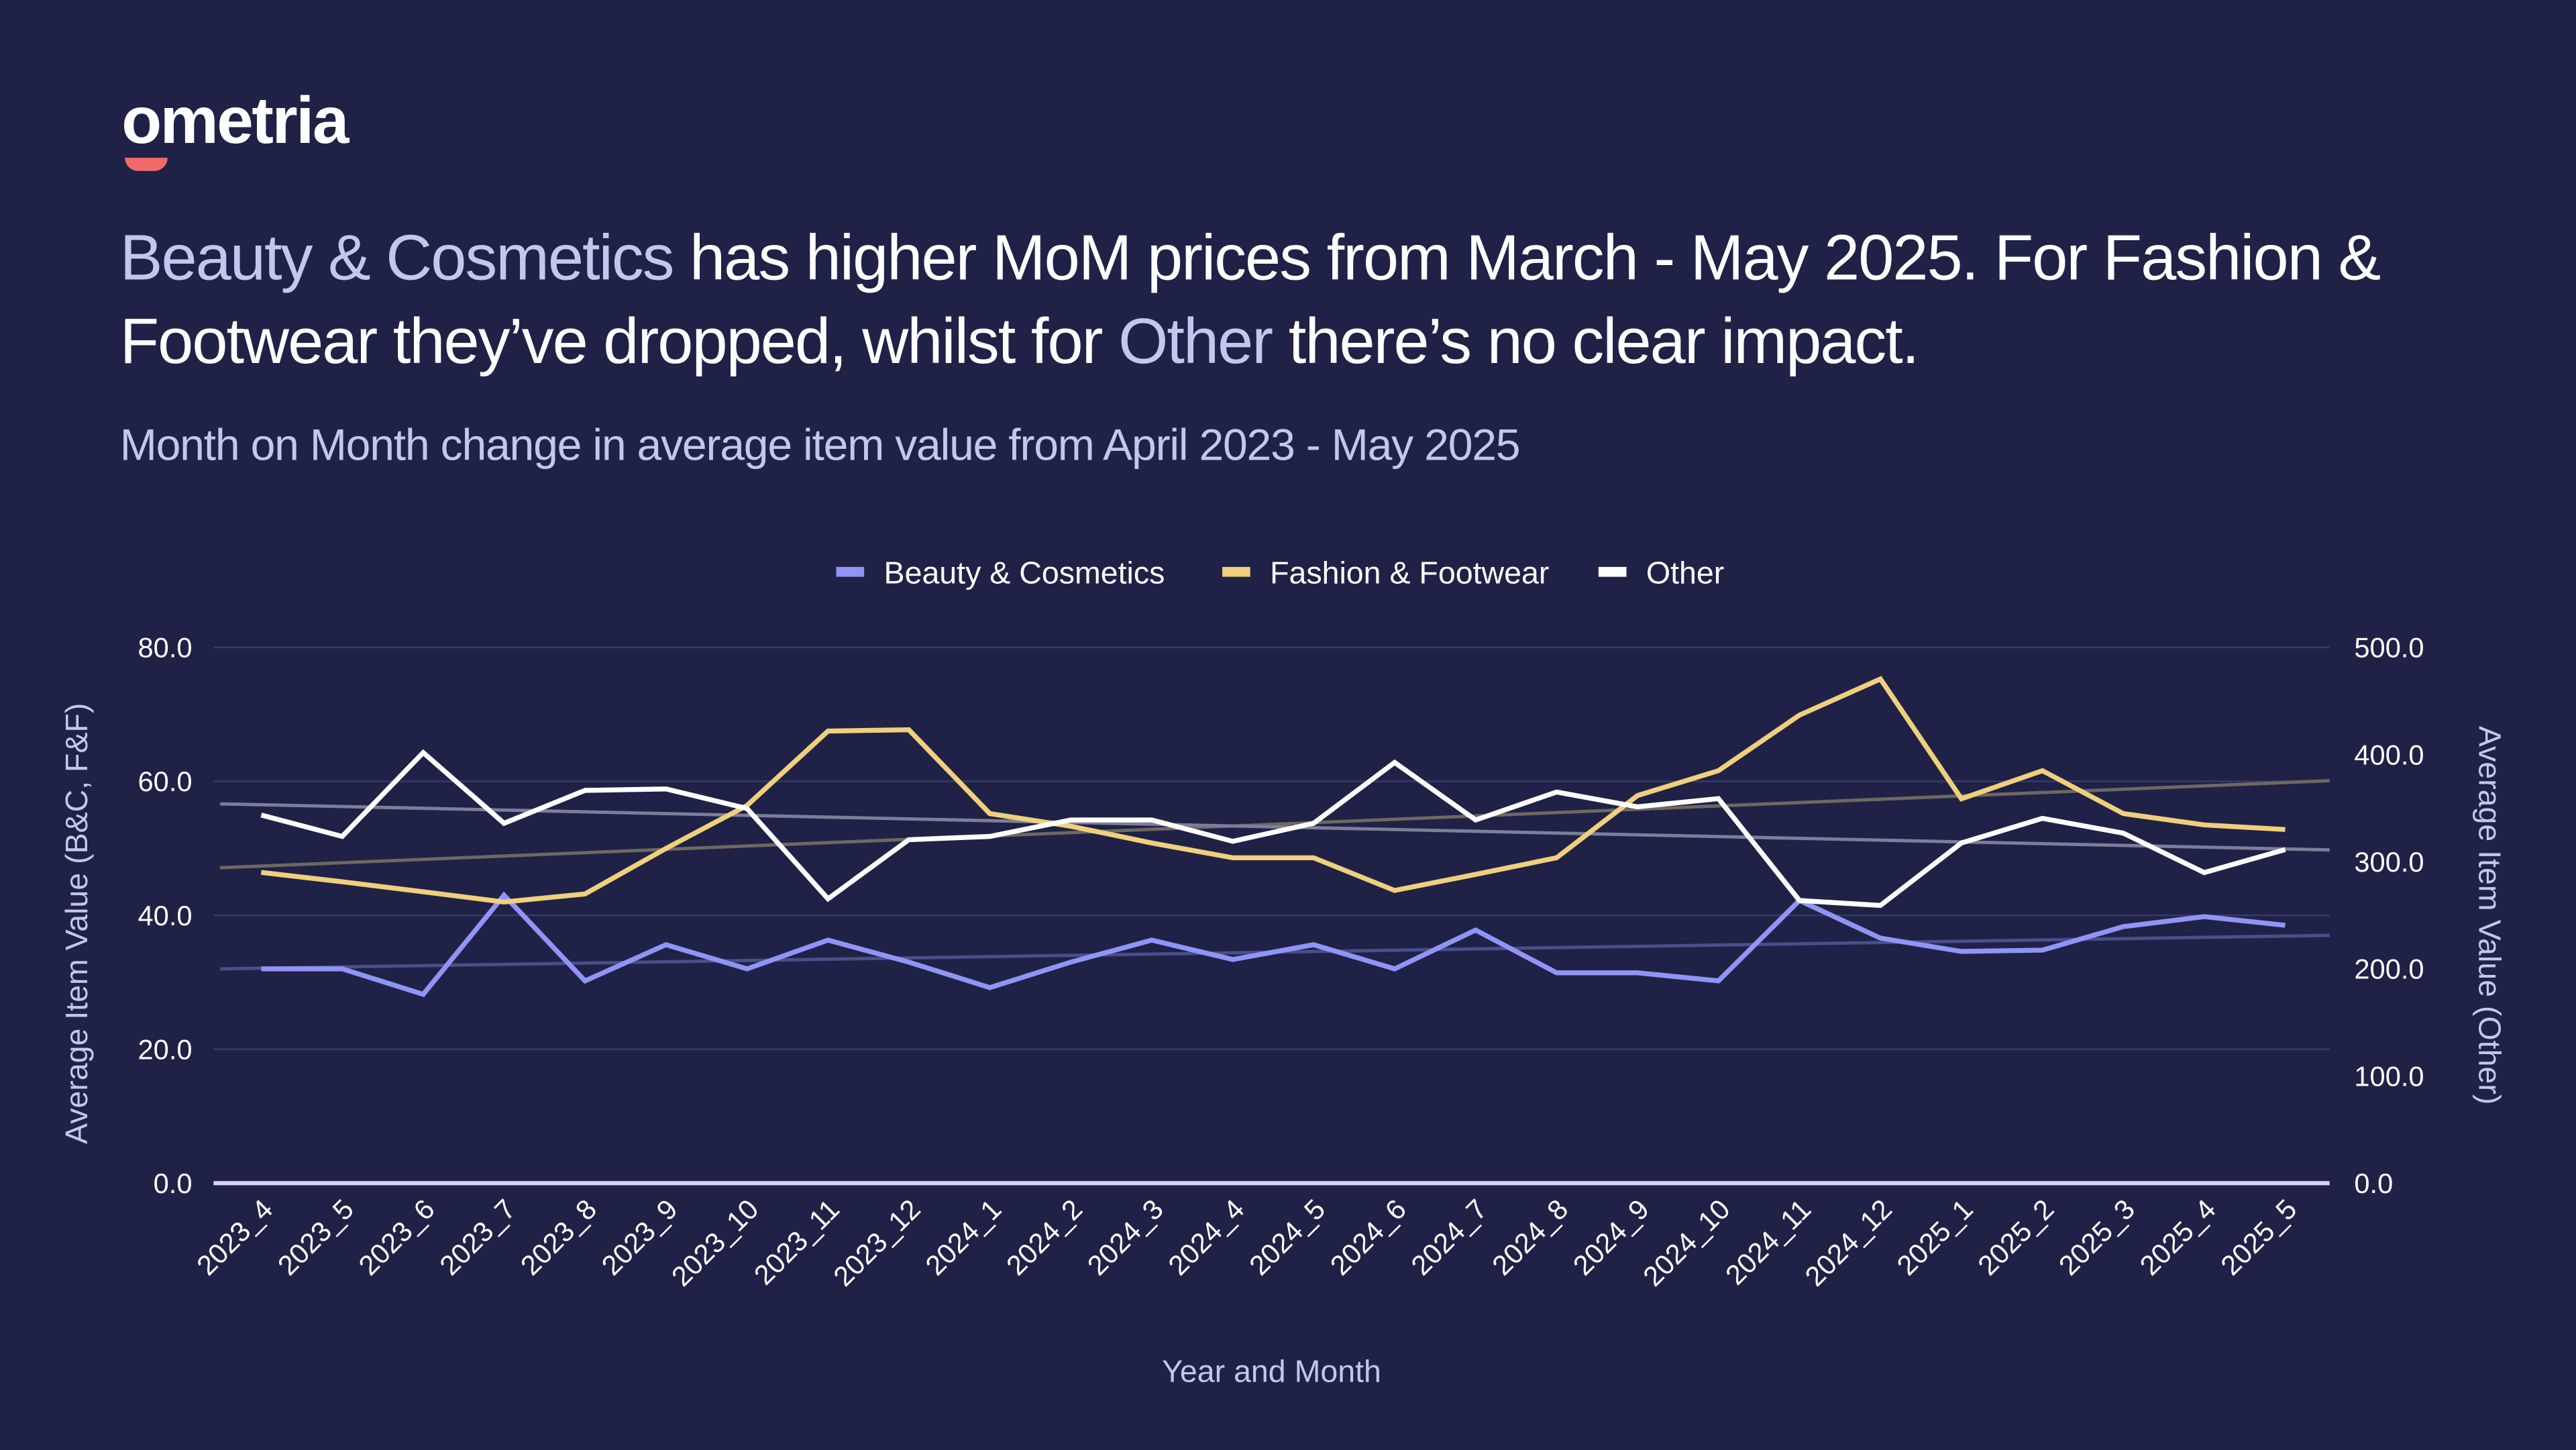  I want to click on x-tick: 2023_6, so click(396, 1237).